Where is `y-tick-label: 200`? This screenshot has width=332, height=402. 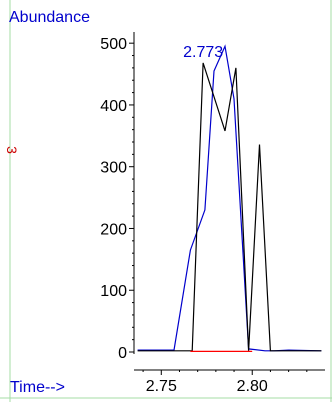
y-tick-label: 200 is located at coordinates (113, 229).